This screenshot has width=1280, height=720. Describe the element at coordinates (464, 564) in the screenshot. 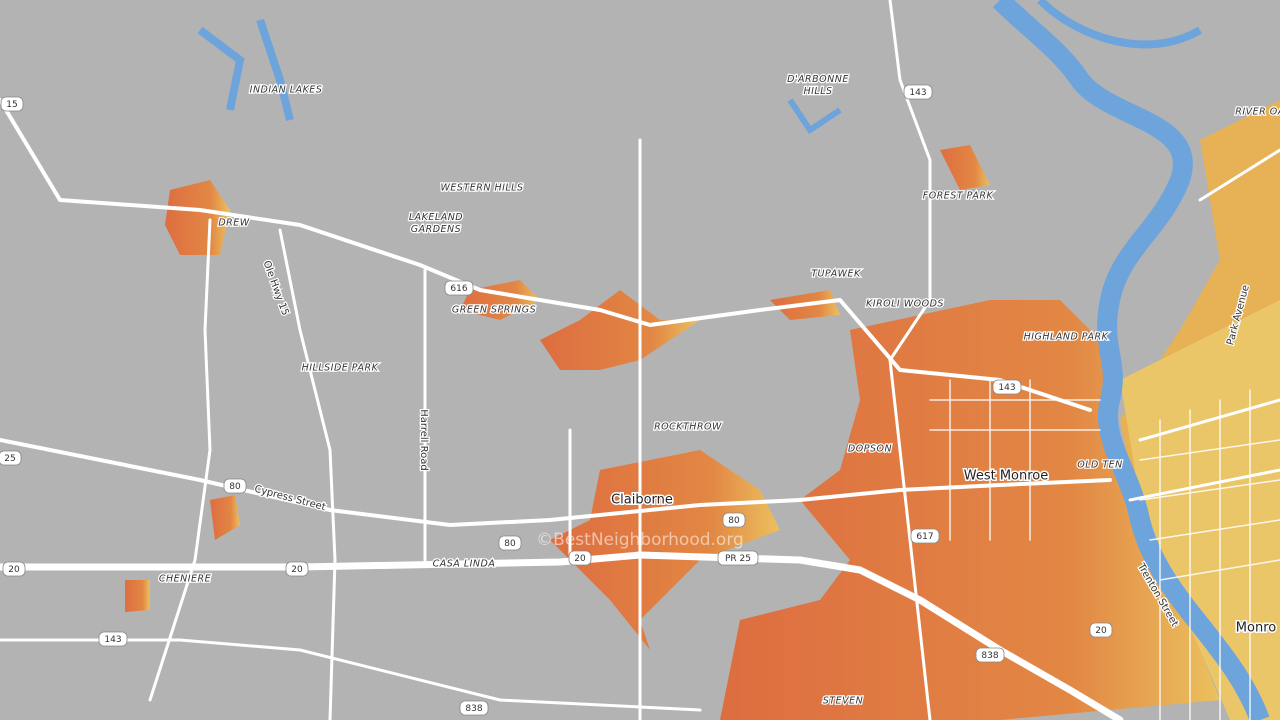

I see `place-label: CASA LINDA` at that location.